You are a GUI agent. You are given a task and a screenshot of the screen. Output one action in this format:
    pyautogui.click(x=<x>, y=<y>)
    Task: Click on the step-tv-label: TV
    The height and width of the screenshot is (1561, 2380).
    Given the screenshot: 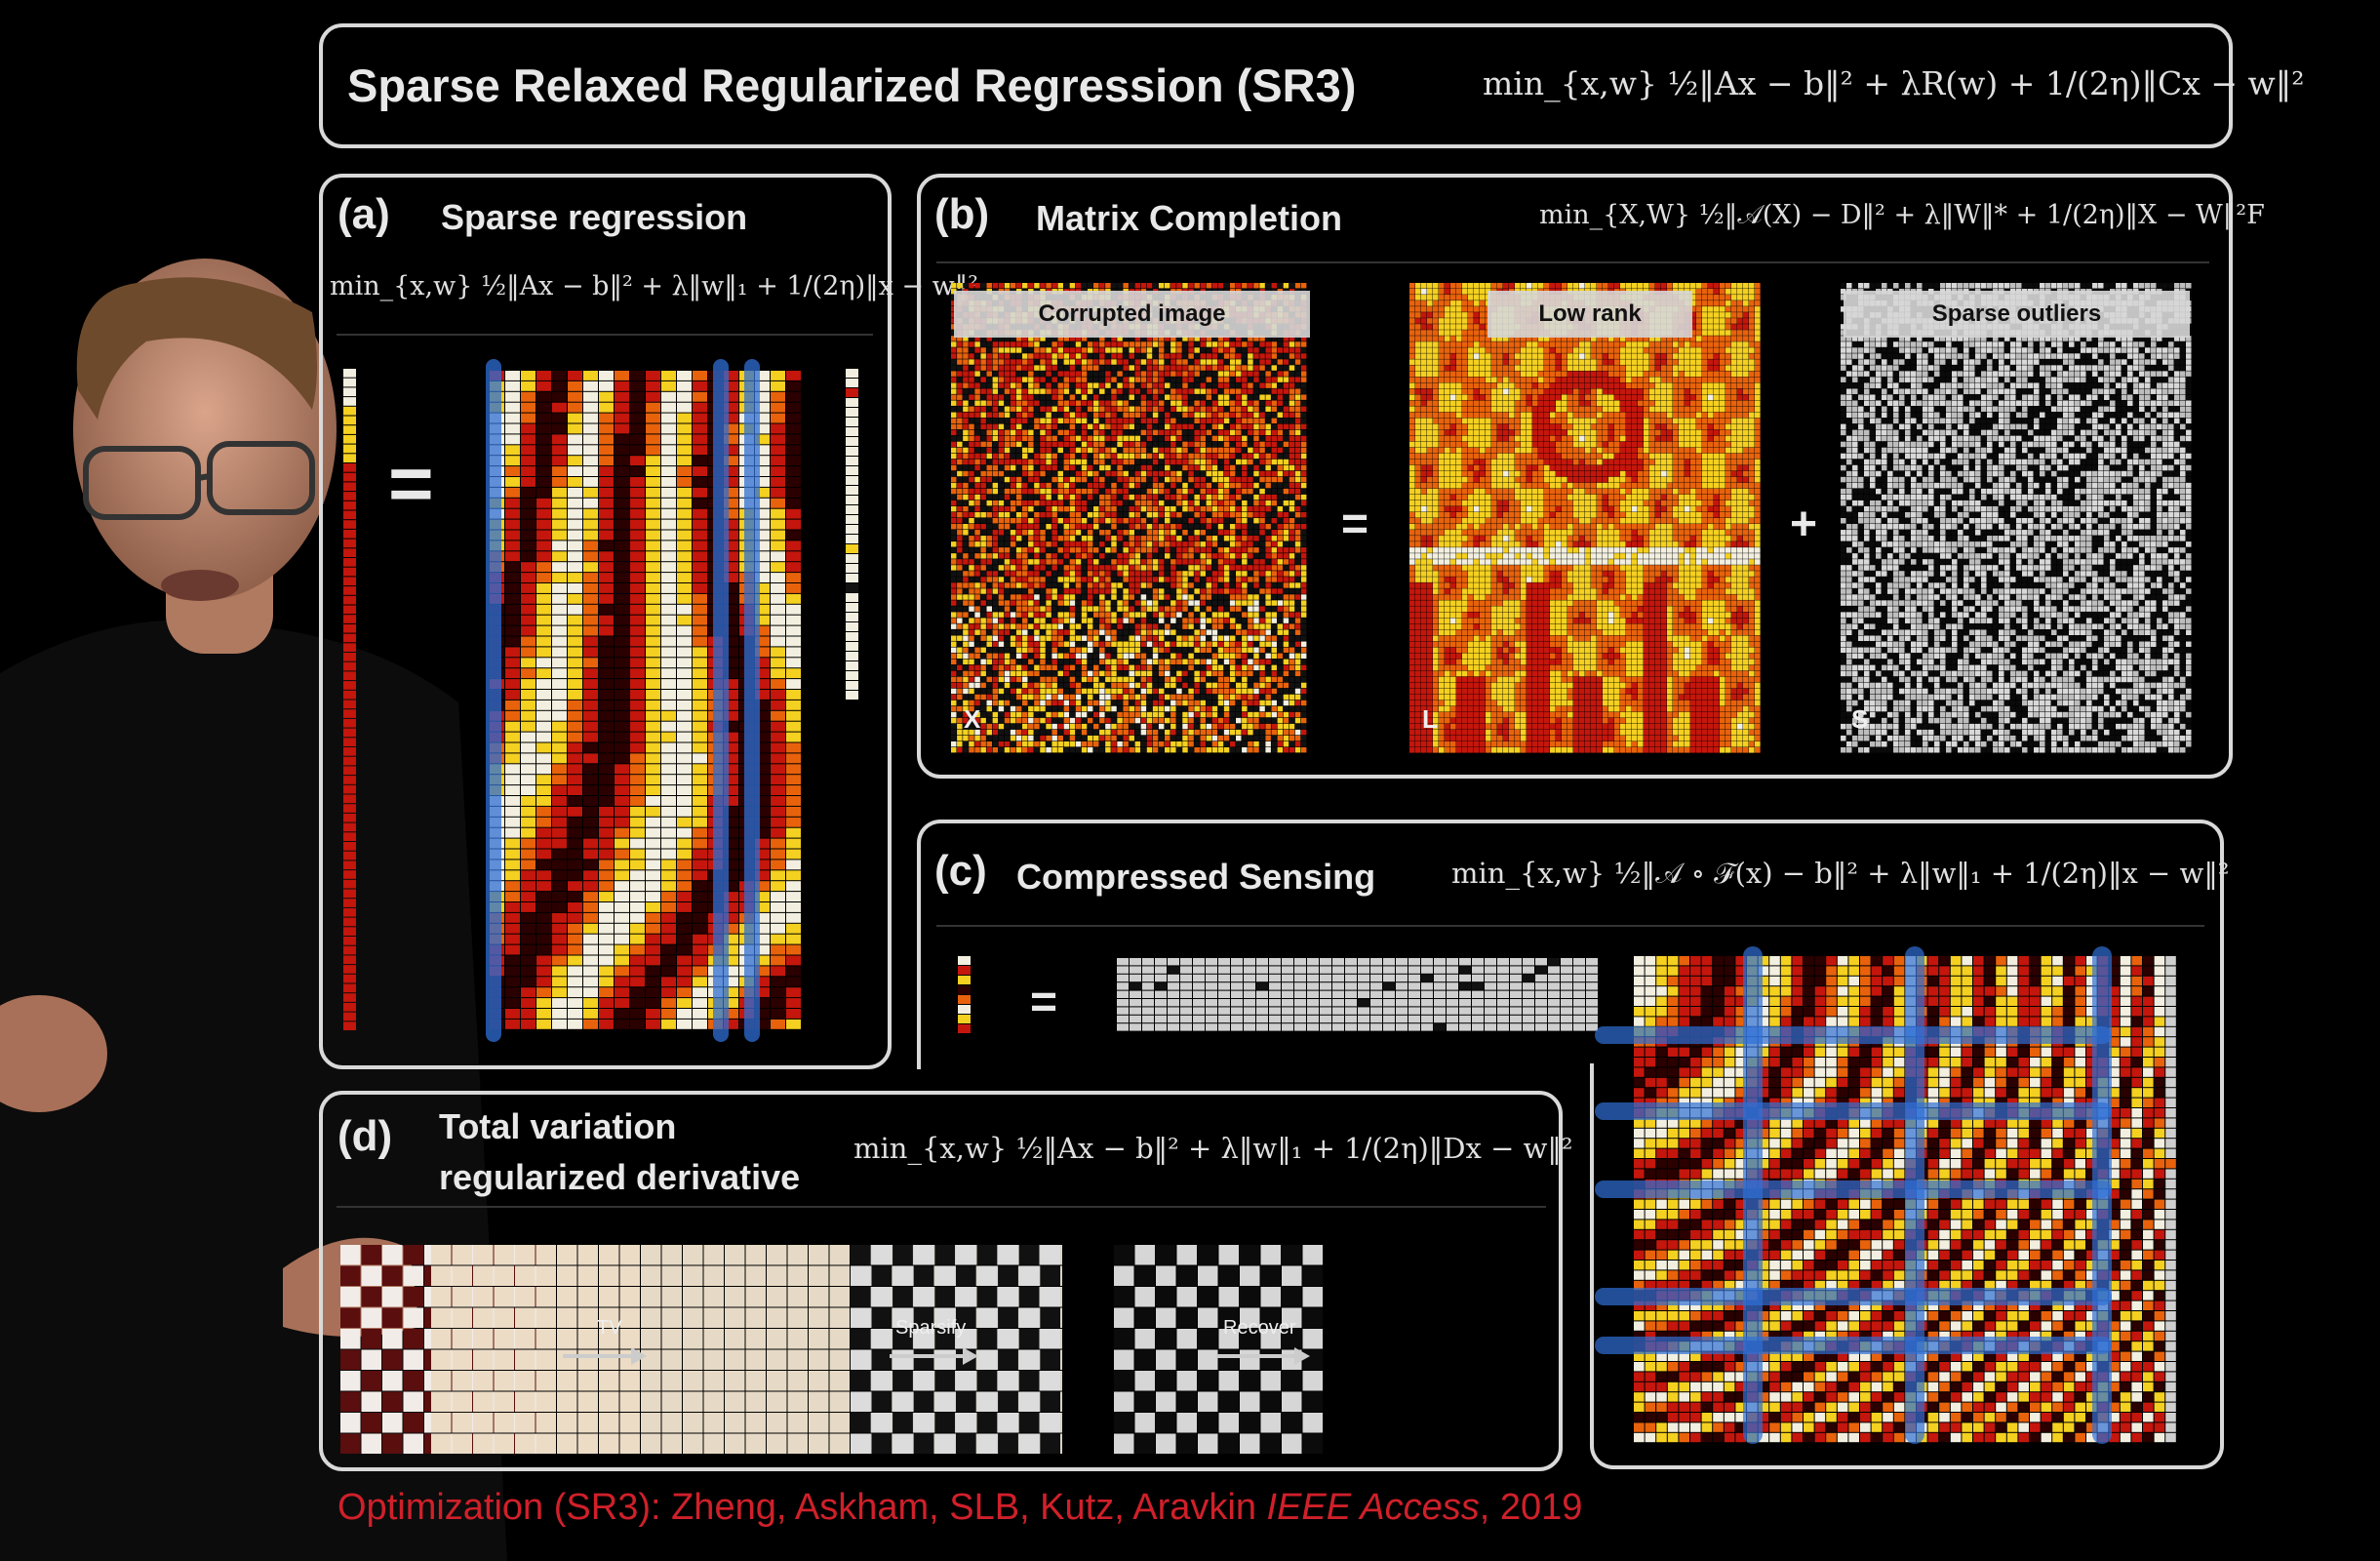 What is the action you would take?
    pyautogui.click(x=609, y=1328)
    